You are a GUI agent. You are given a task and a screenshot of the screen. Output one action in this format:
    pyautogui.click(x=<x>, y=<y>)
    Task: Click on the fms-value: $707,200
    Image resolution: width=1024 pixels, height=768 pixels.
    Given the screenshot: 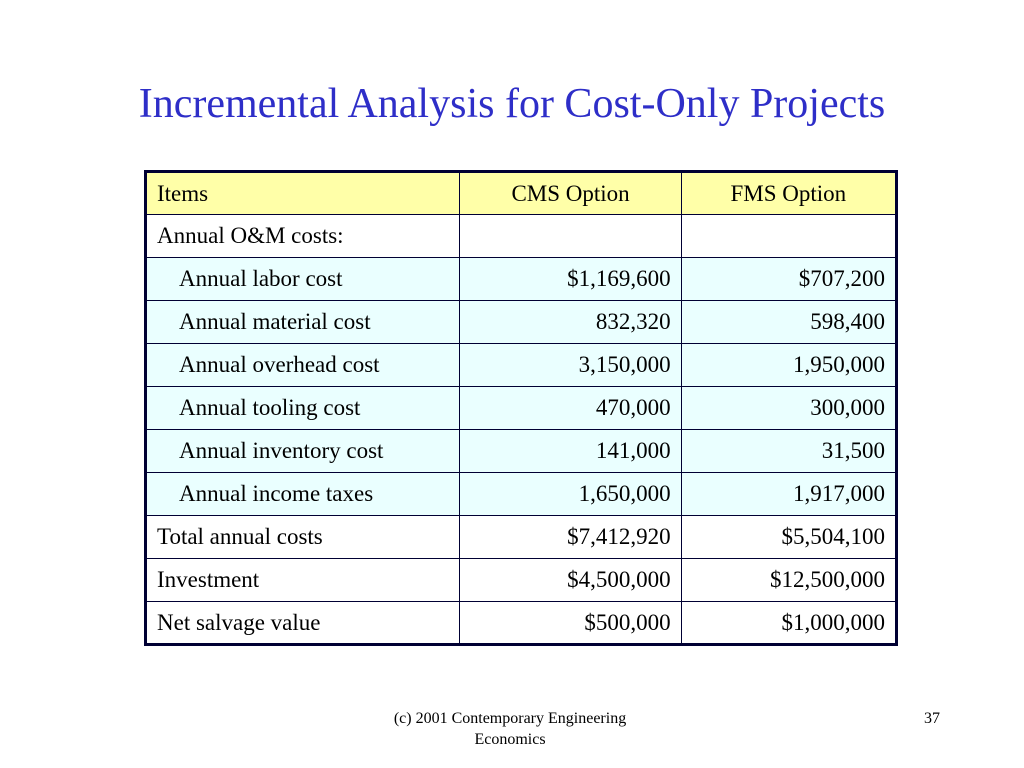 What is the action you would take?
    pyautogui.click(x=789, y=279)
    